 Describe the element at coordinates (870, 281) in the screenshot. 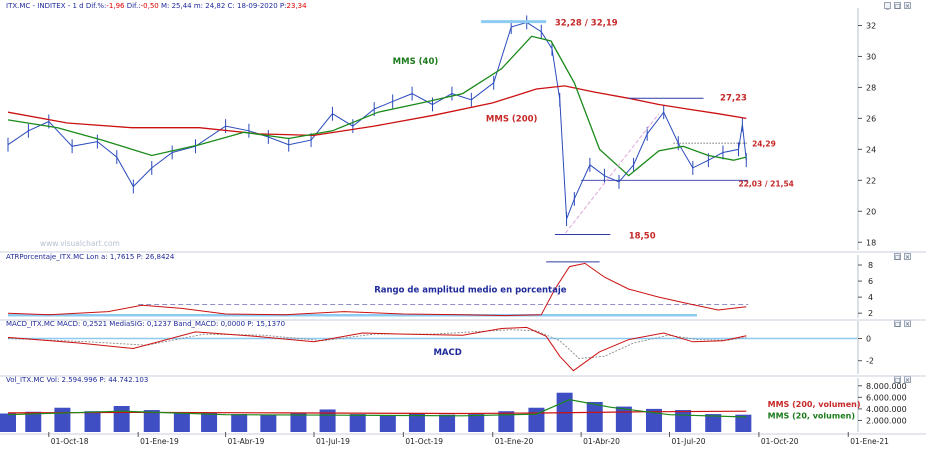

I see `atr-y-tick-label: 6` at that location.